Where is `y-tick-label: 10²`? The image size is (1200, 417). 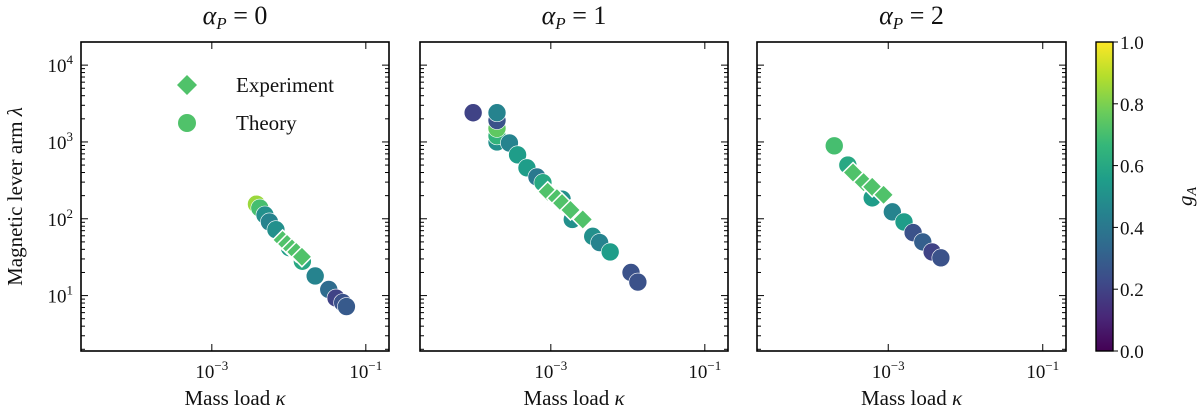 y-tick-label: 10² is located at coordinates (61, 218).